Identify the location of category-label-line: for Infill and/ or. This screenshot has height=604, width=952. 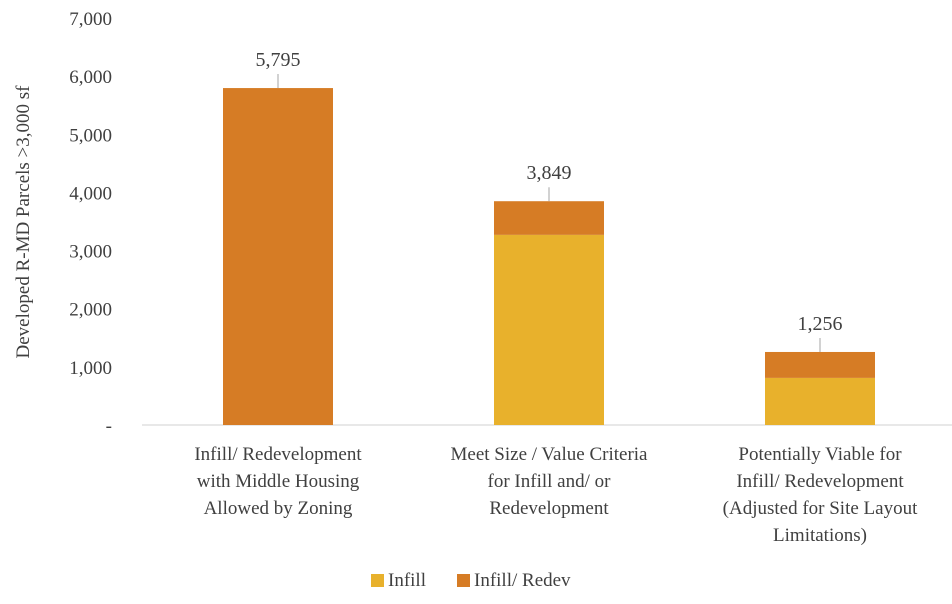
(550, 481).